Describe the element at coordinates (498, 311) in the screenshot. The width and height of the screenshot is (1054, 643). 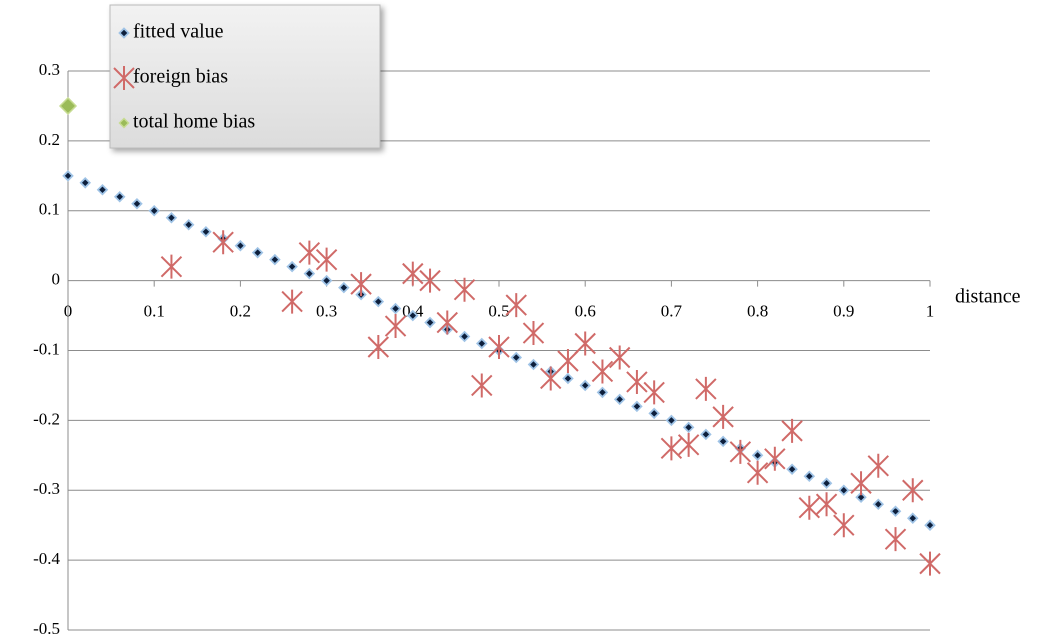
I see `x-tick-label: 0.5` at that location.